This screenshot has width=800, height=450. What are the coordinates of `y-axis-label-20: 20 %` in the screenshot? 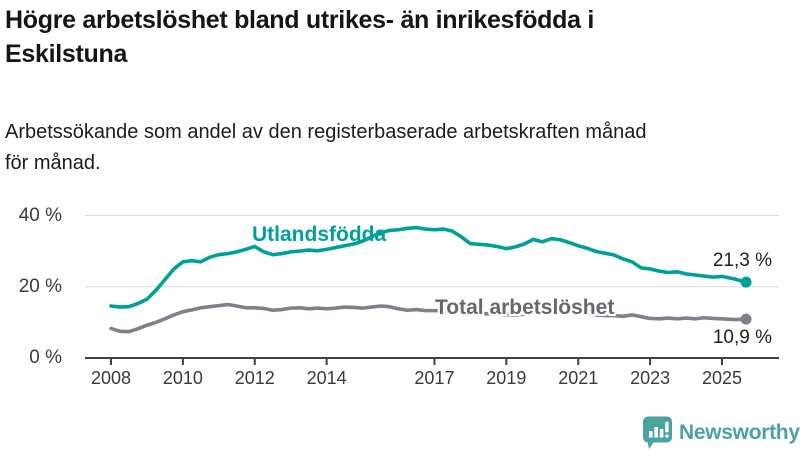 It's located at (40, 286).